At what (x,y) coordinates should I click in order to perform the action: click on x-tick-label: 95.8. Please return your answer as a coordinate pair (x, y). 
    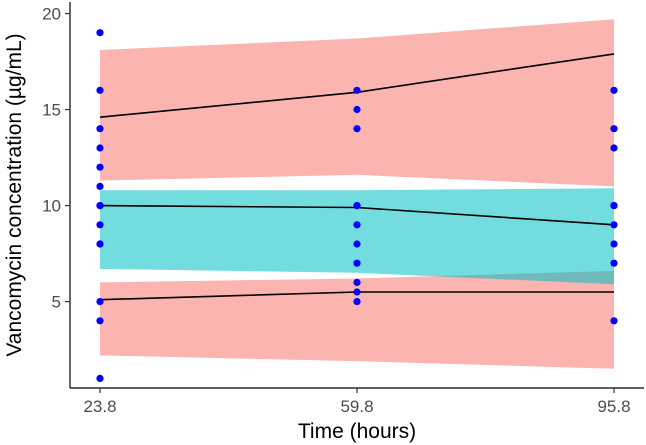
    Looking at the image, I should click on (613, 406).